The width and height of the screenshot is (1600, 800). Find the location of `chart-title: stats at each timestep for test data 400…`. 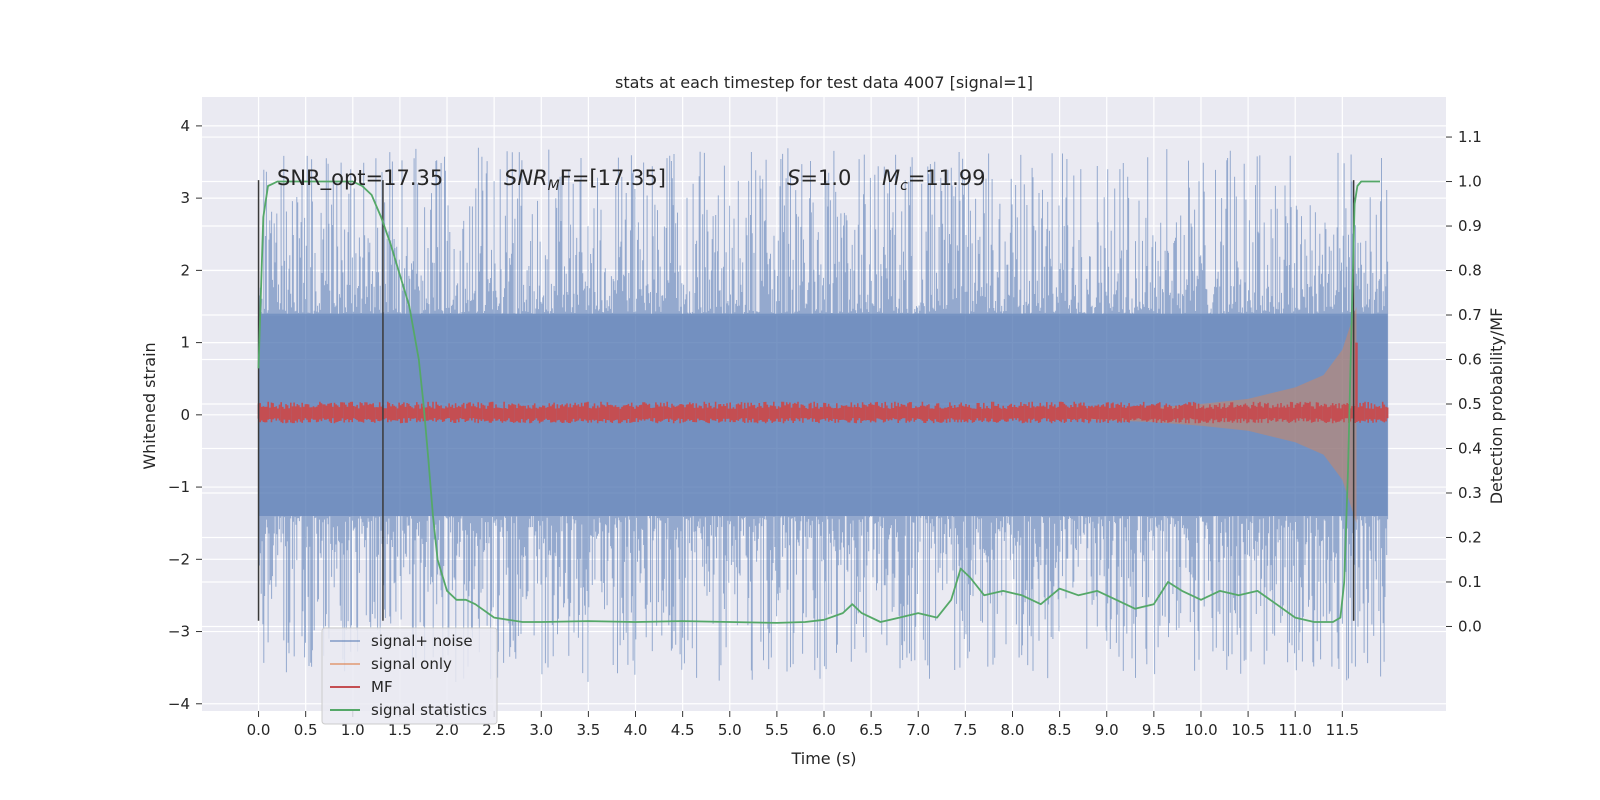

chart-title: stats at each timestep for test data 400… is located at coordinates (824, 82).